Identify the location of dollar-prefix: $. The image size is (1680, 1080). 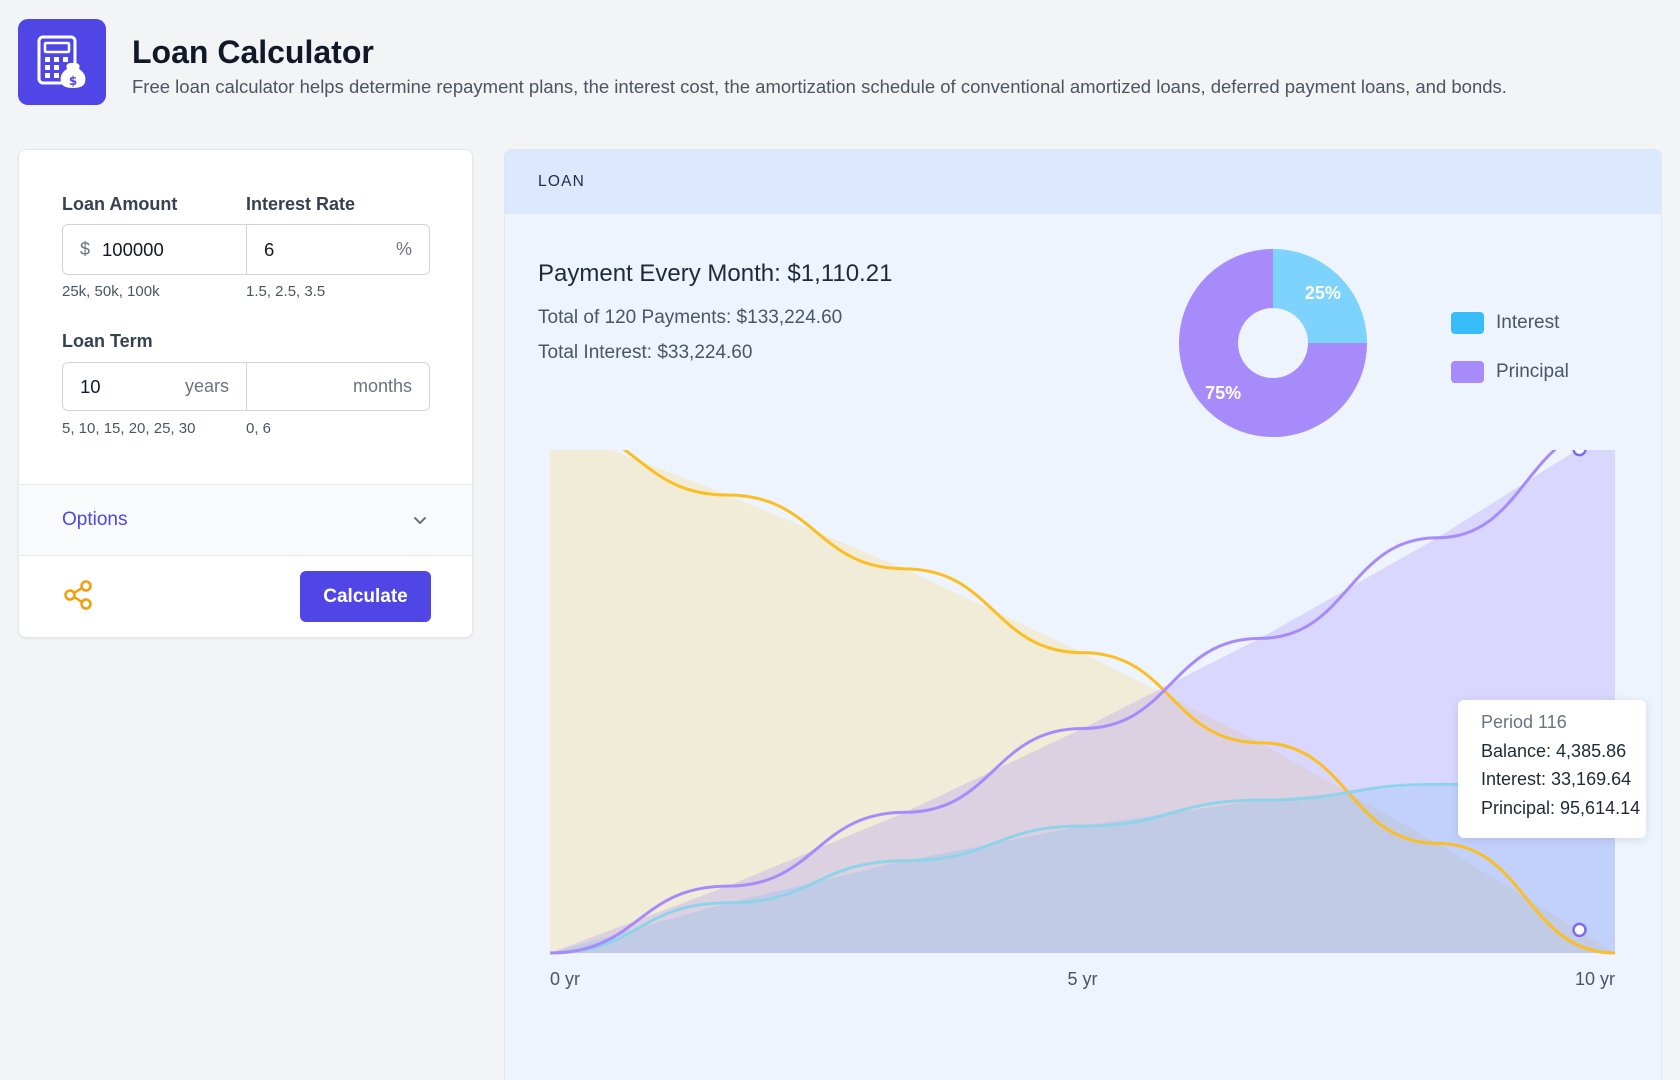
(85, 249).